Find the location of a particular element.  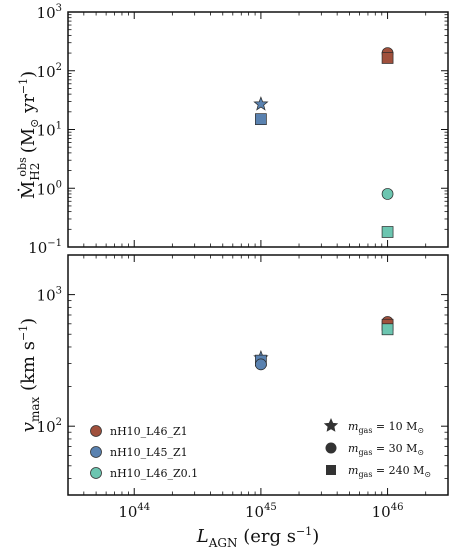

legend-sim-item: nH10_L46_Z0.1 is located at coordinates (144, 473).